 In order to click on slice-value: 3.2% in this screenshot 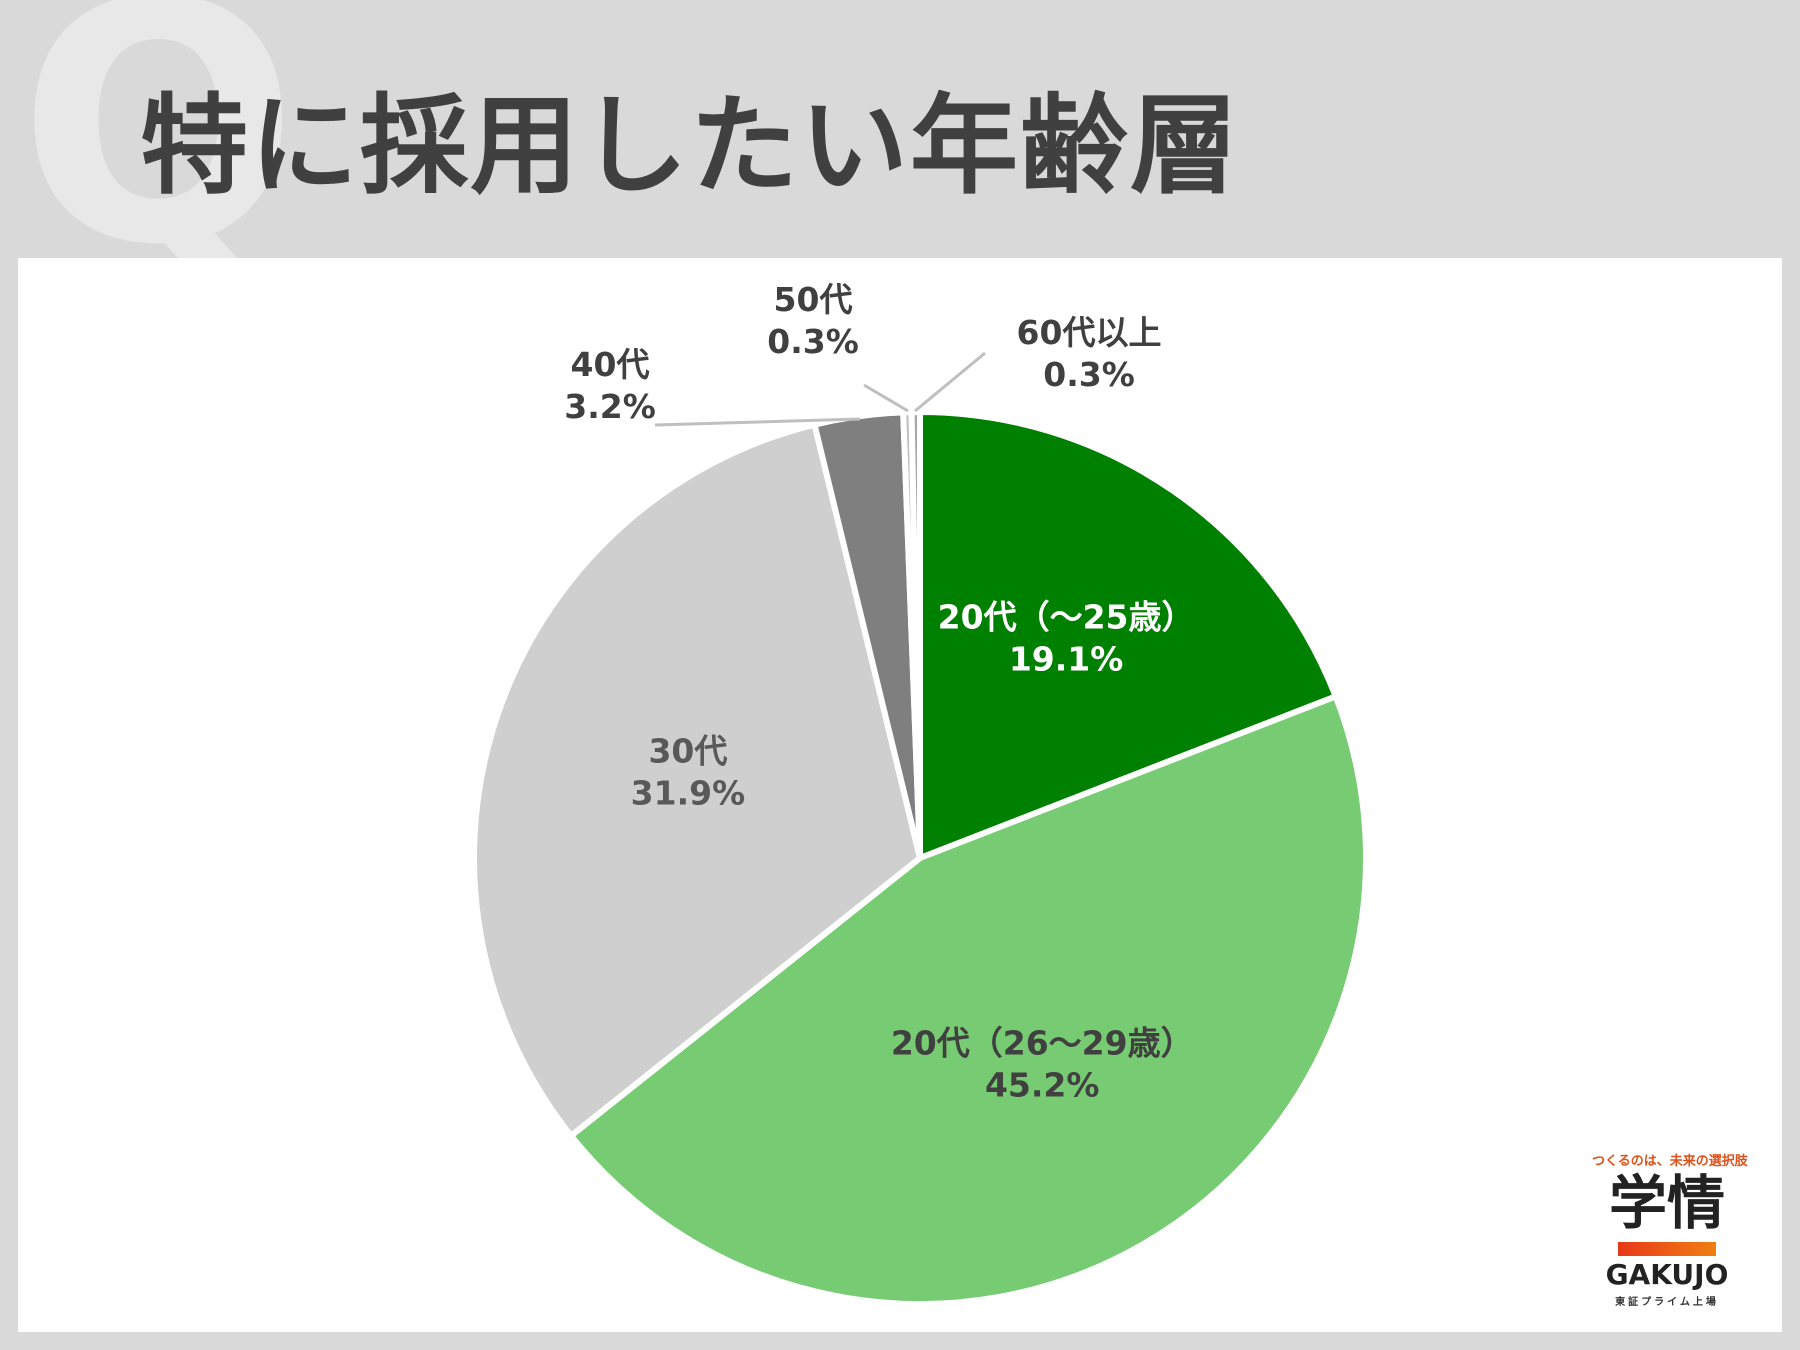, I will do `click(610, 406)`.